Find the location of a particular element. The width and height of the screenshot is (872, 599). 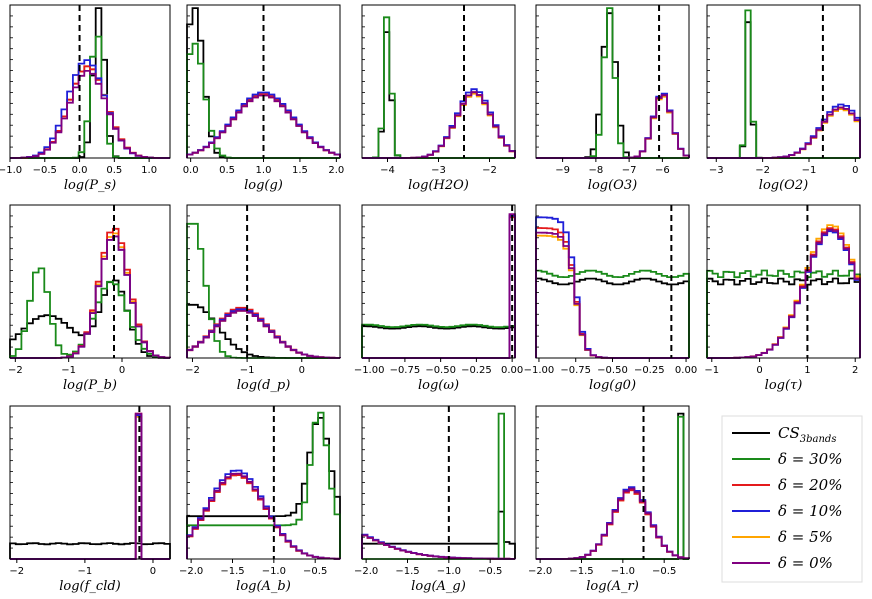

x-axis-label: log(A_r) is located at coordinates (612, 586).